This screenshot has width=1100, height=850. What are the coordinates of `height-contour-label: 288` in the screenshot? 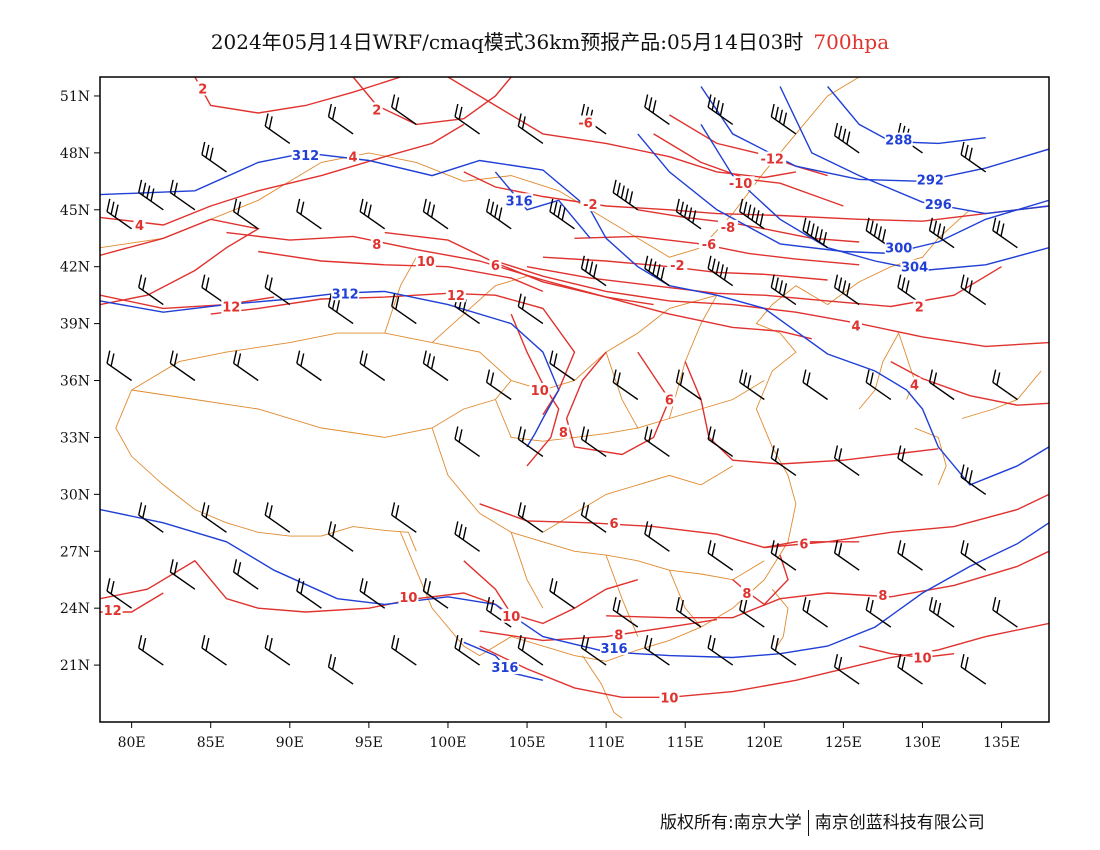 It's located at (898, 141).